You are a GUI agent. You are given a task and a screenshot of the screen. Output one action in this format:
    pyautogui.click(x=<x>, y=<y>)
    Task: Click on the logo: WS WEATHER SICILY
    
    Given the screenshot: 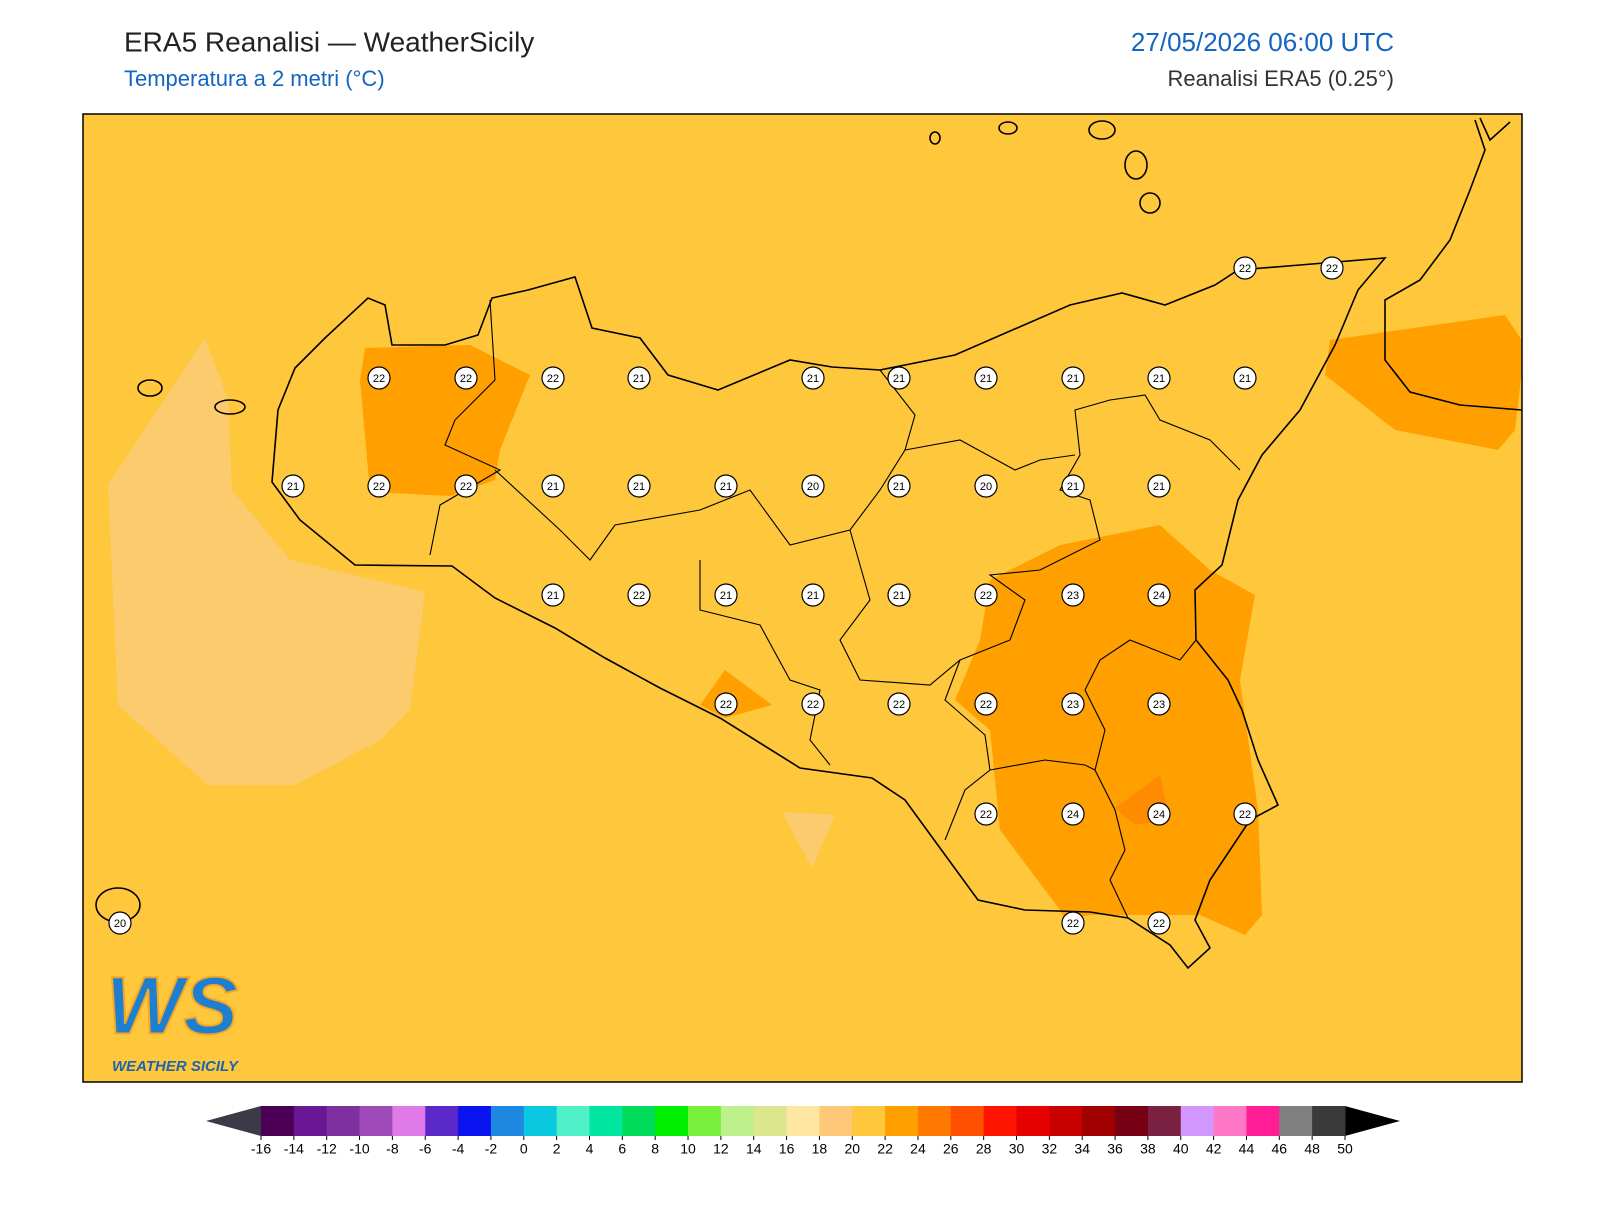 What is the action you would take?
    pyautogui.click(x=172, y=1017)
    